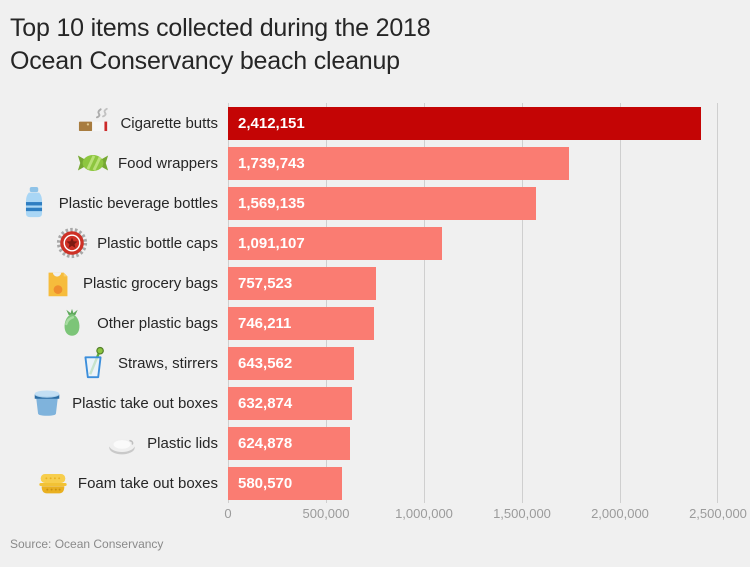 Image resolution: width=750 pixels, height=567 pixels. What do you see at coordinates (145, 403) in the screenshot?
I see `category-label: Plastic take out boxes` at bounding box center [145, 403].